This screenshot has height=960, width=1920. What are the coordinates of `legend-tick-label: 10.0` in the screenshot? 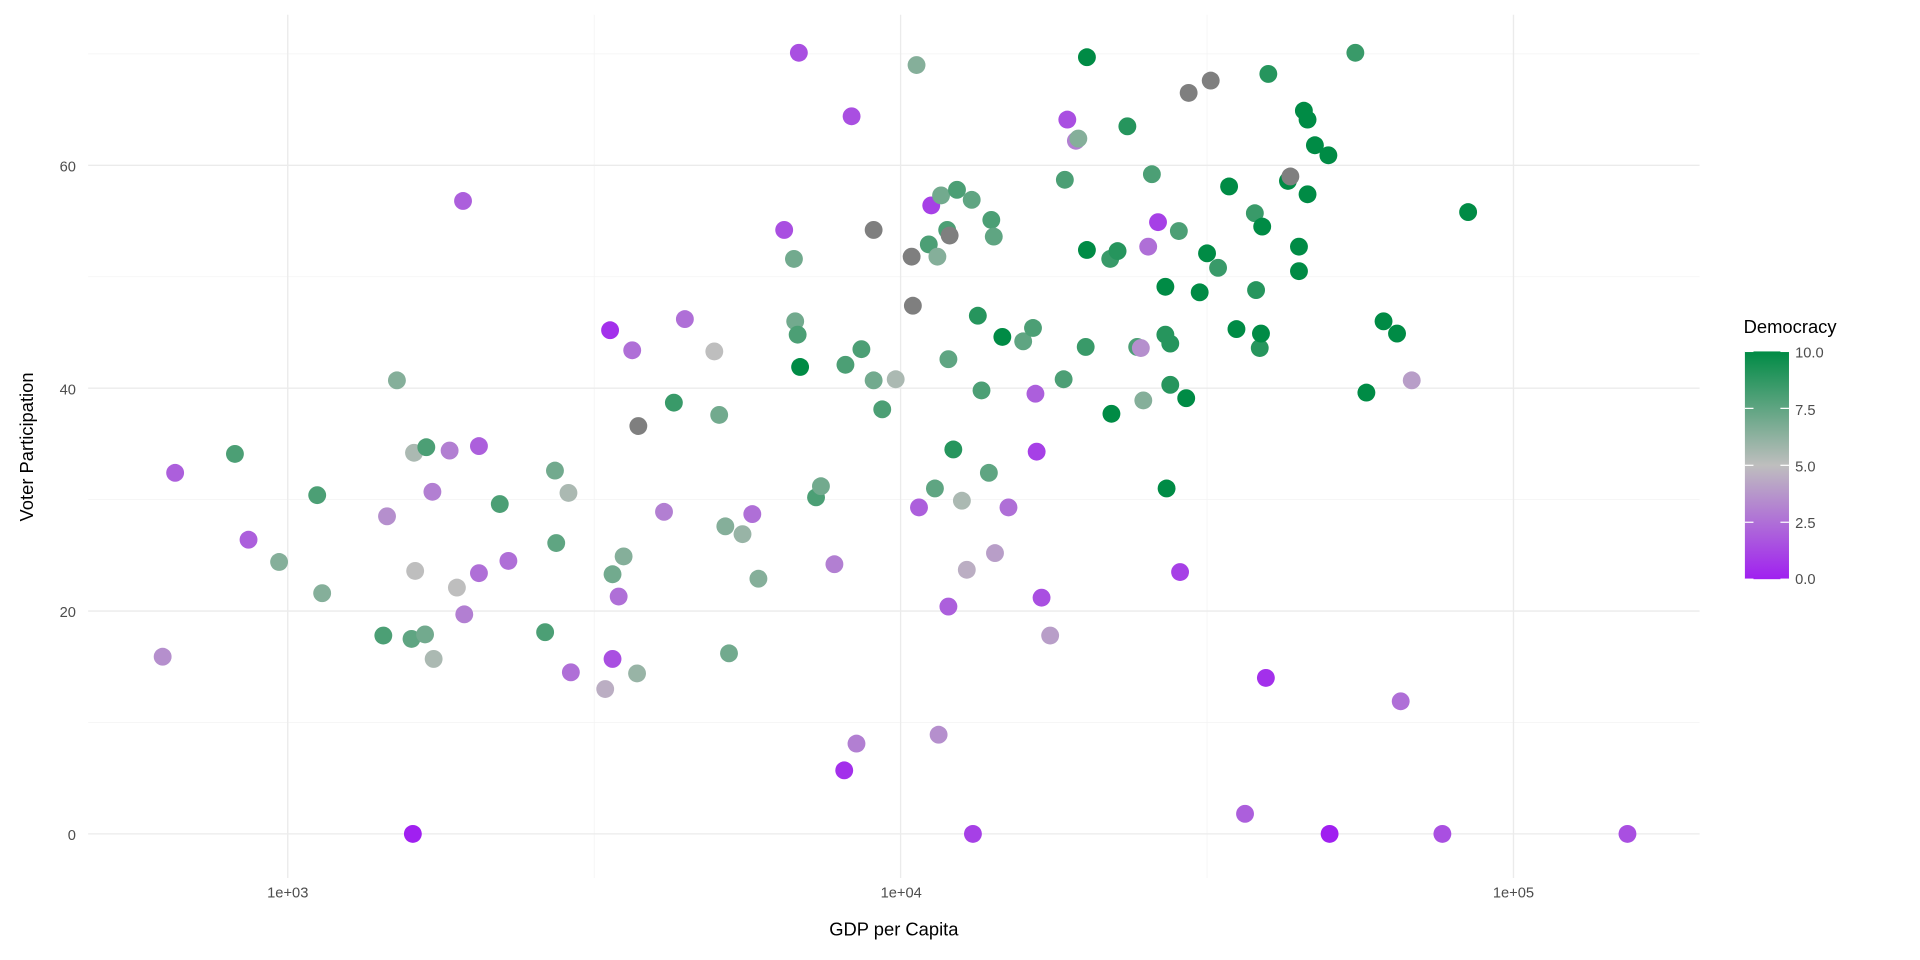 It's located at (1809, 354).